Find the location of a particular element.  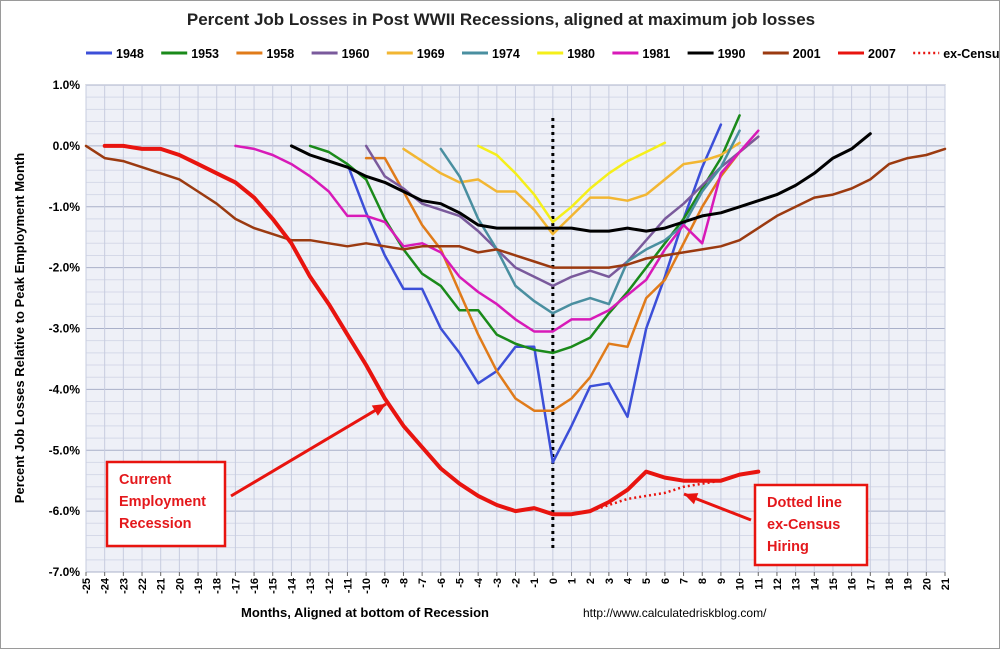

y-tick-label: -5.0% is located at coordinates (65, 450).